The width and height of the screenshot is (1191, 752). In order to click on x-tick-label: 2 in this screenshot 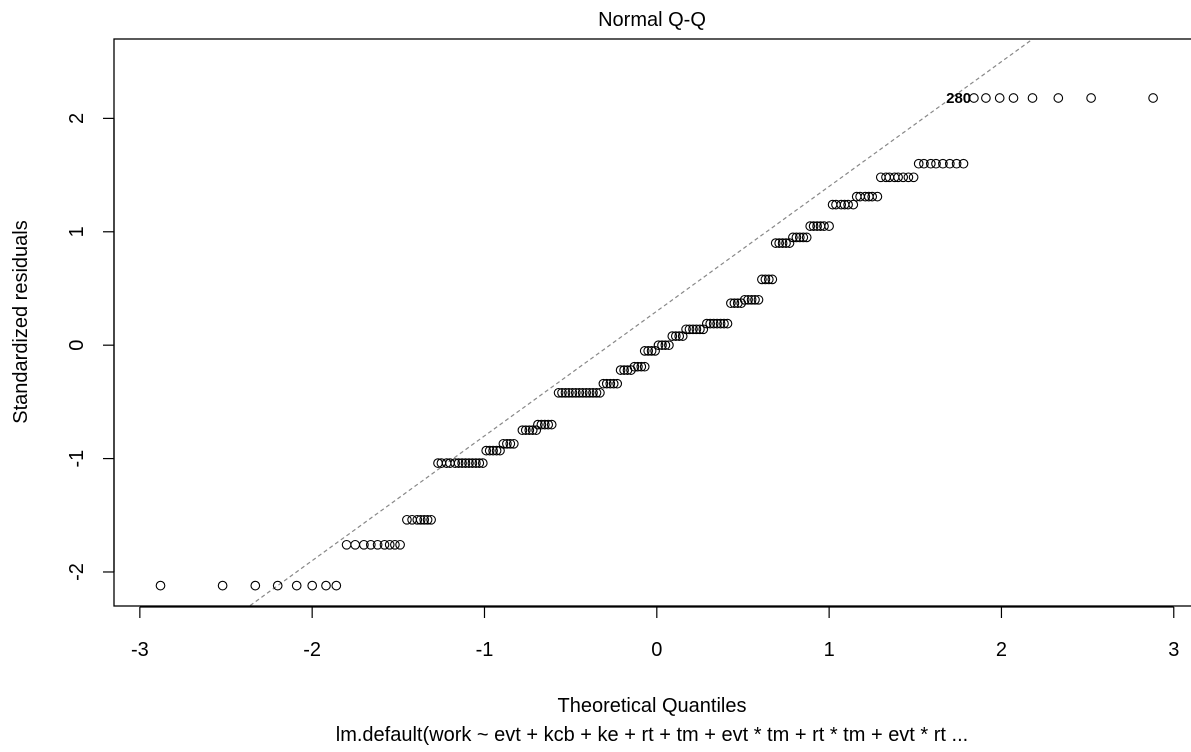, I will do `click(1001, 650)`.